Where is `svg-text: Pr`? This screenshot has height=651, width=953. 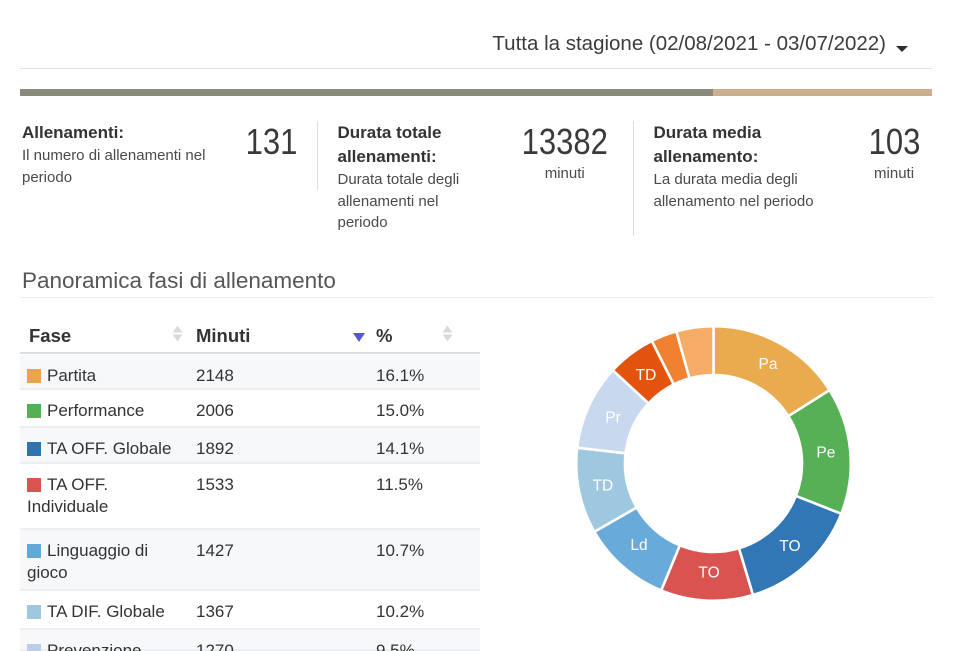
svg-text: Pr is located at coordinates (613, 418).